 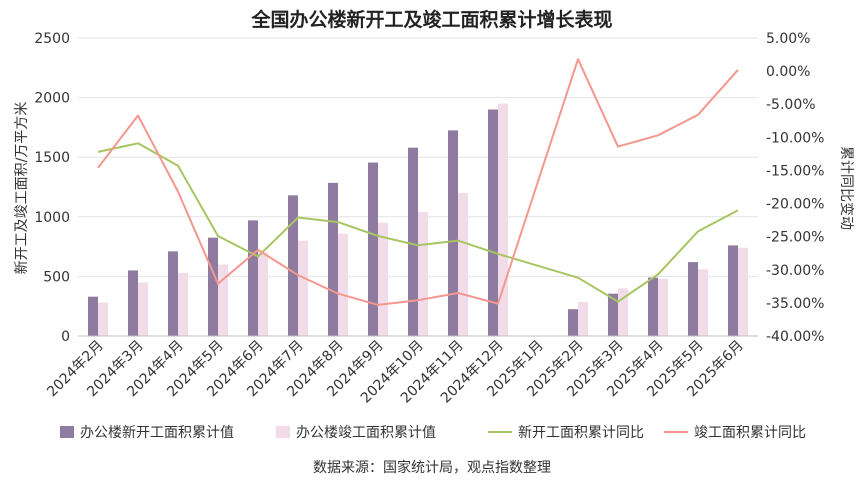 I want to click on right-tick-label: -5.00%, so click(x=791, y=105).